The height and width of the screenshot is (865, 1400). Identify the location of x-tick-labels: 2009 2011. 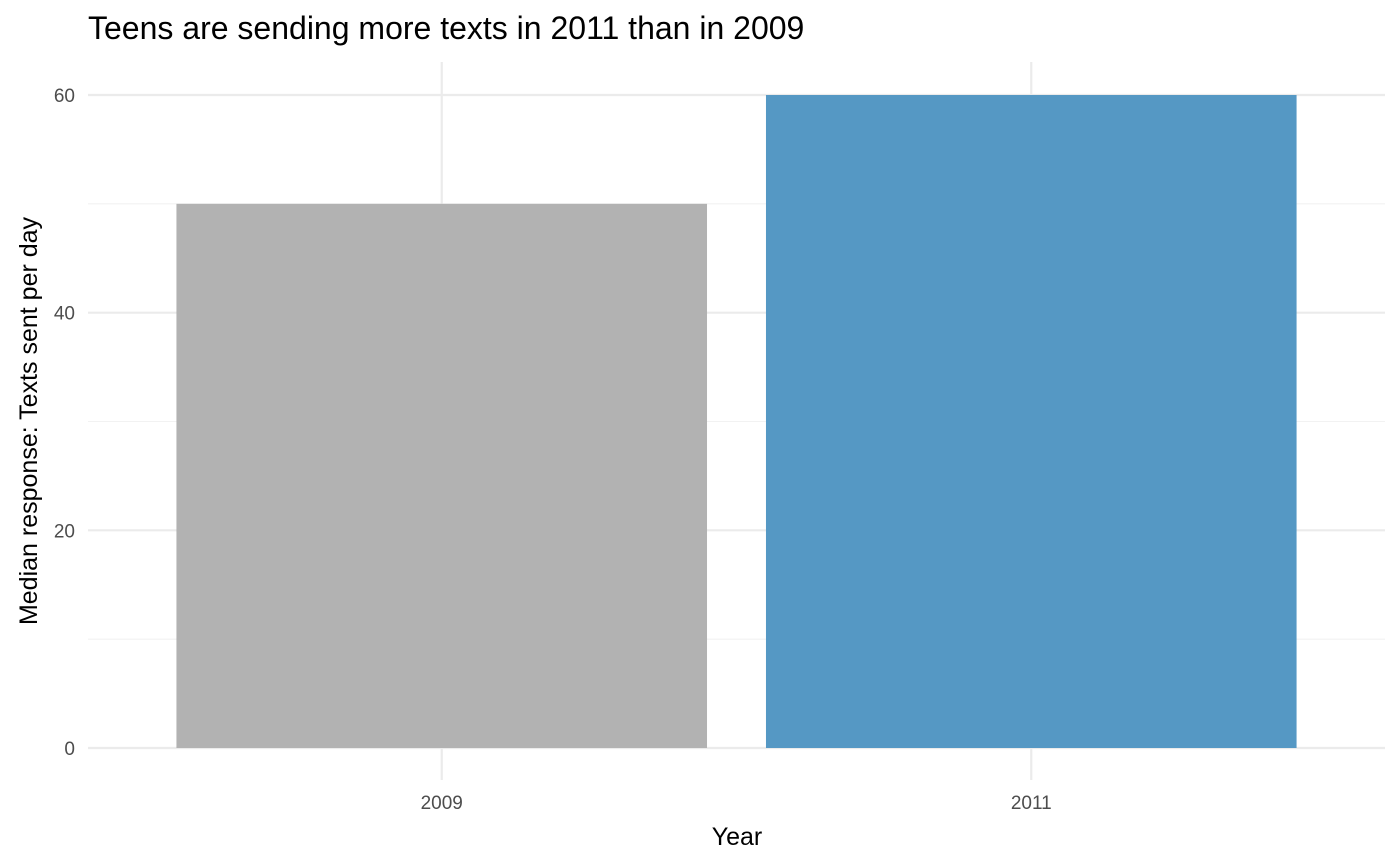
(736, 803).